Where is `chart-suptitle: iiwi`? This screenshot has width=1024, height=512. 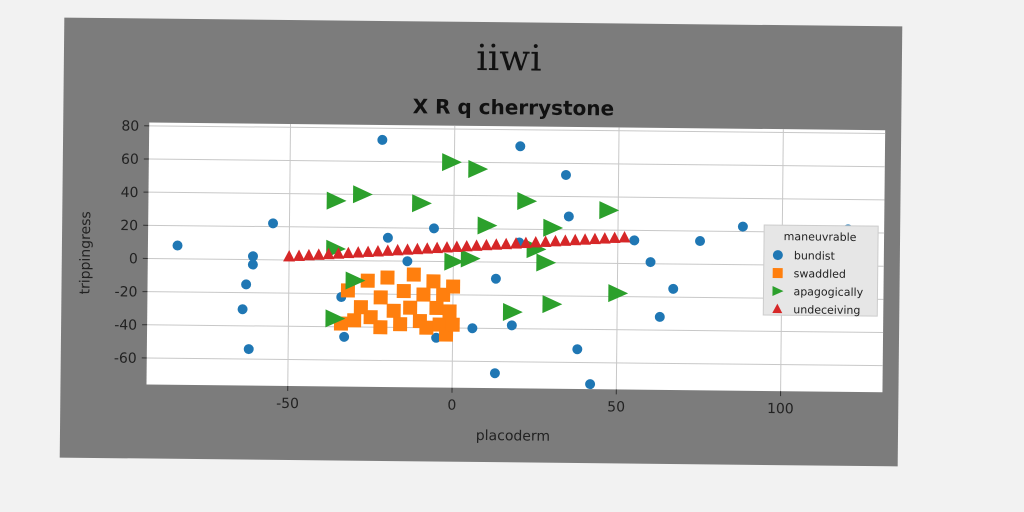
chart-suptitle: iiwi is located at coordinates (509, 59).